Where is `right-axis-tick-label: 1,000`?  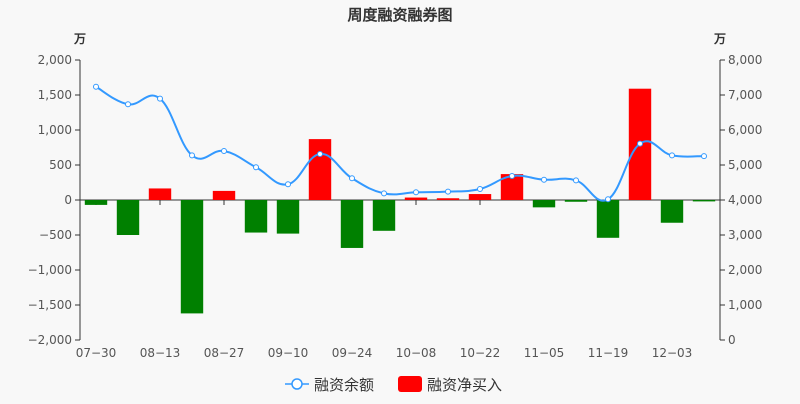
right-axis-tick-label: 1,000 is located at coordinates (745, 305).